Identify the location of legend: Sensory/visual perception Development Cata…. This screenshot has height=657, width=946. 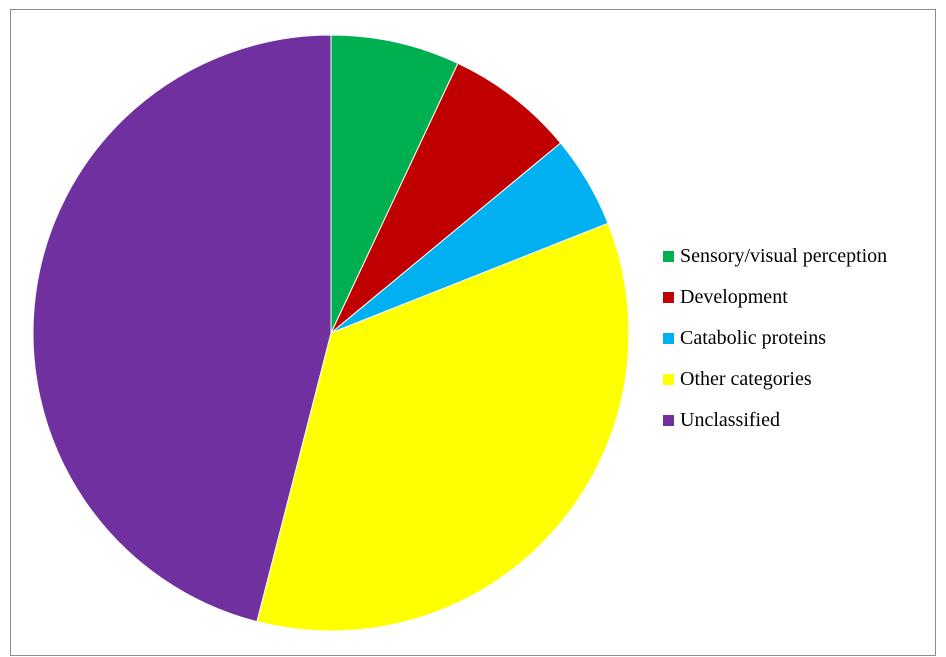
(775, 338).